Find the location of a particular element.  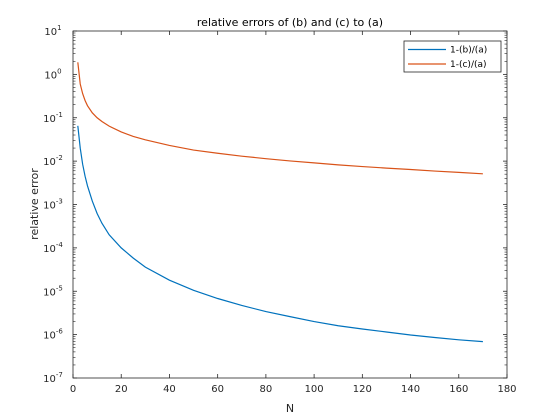

x-tick-label: 80 is located at coordinates (266, 389).